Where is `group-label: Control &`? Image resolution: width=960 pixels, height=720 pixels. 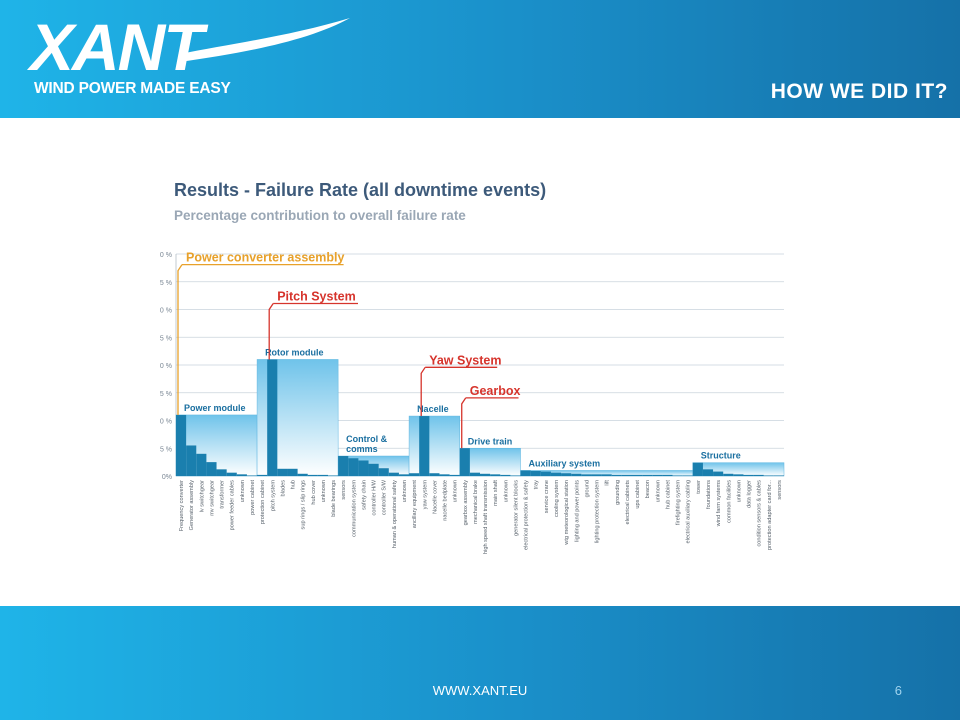 group-label: Control & is located at coordinates (366, 439).